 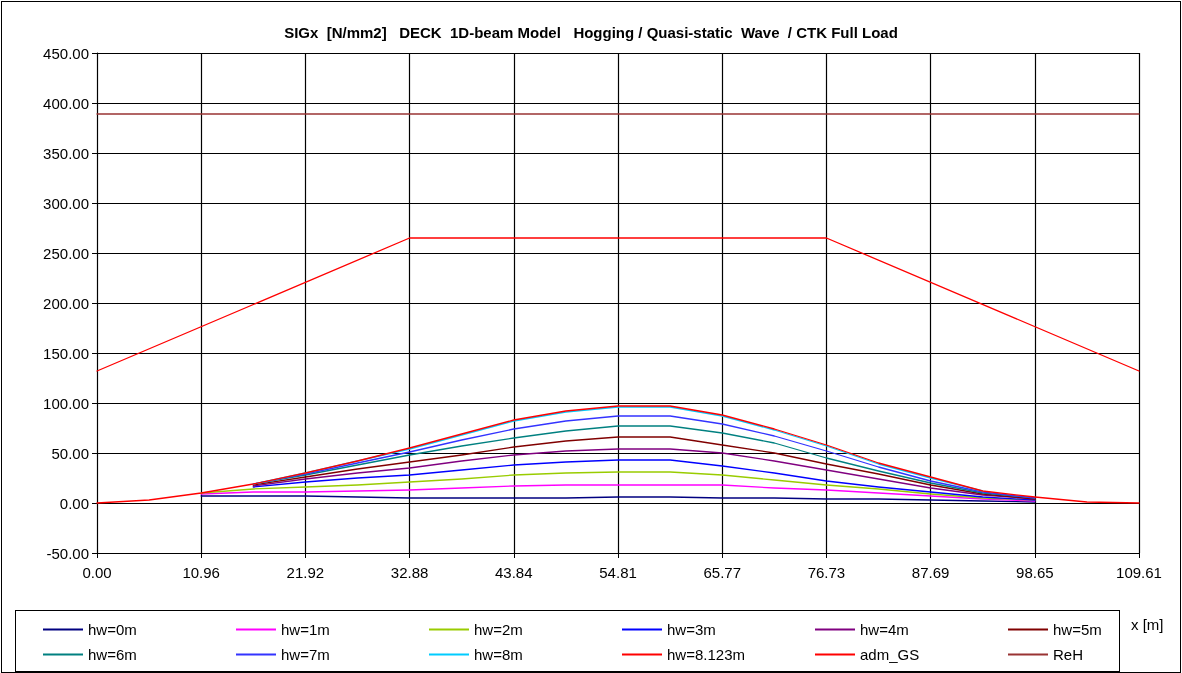 I want to click on x-tick-label: 76.73, so click(x=826, y=572).